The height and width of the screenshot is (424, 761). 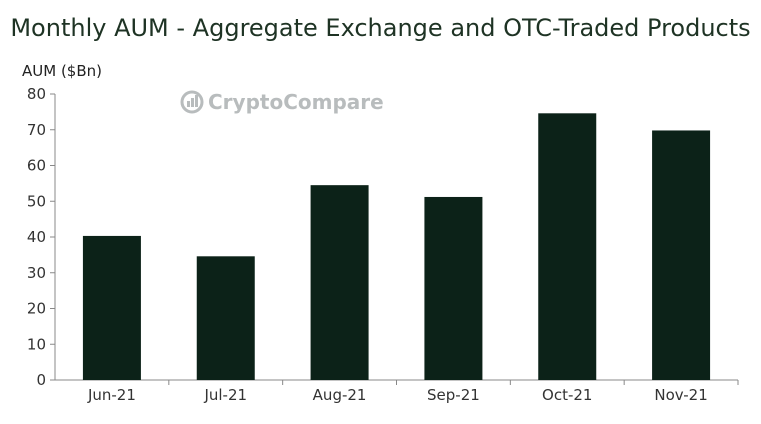 I want to click on watermark-text-crypto: Crypto, so click(x=245, y=102).